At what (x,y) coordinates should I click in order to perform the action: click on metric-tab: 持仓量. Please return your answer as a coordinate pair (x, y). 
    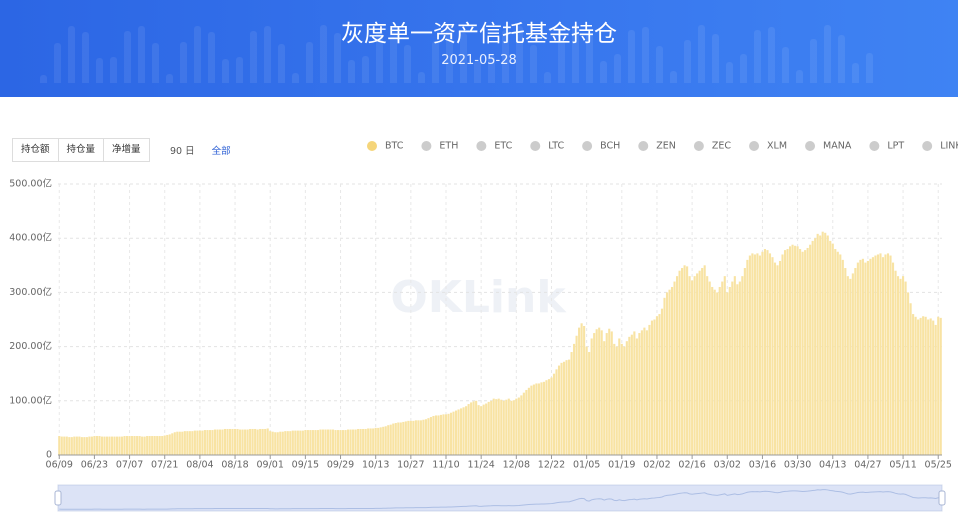
    Looking at the image, I should click on (80, 150).